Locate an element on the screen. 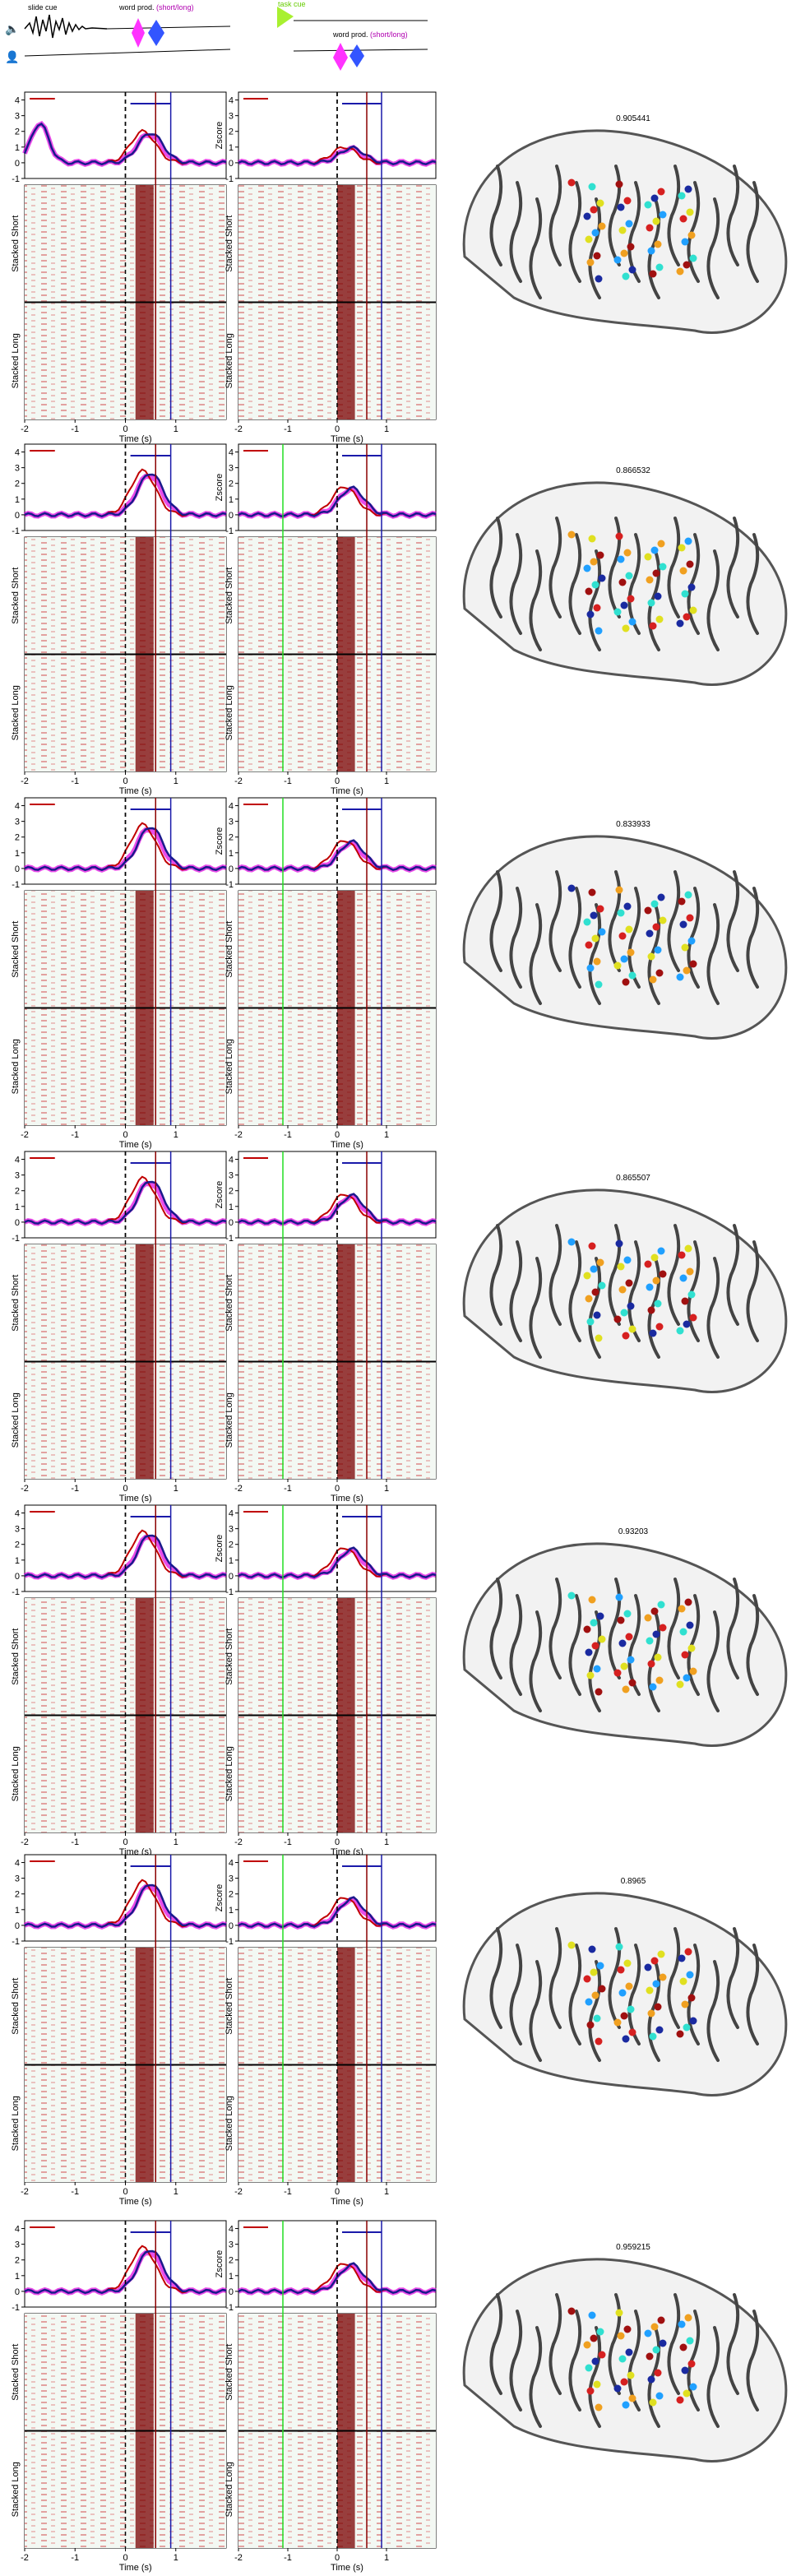 This screenshot has width=810, height=2576. correlation-score: 0.8965 is located at coordinates (633, 1882).